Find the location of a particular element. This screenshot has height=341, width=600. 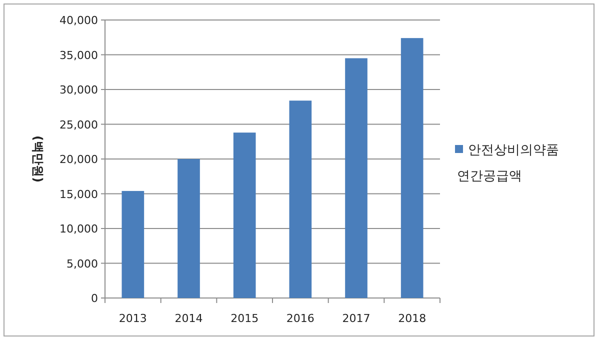

x-tick-label: 2015 is located at coordinates (244, 318).